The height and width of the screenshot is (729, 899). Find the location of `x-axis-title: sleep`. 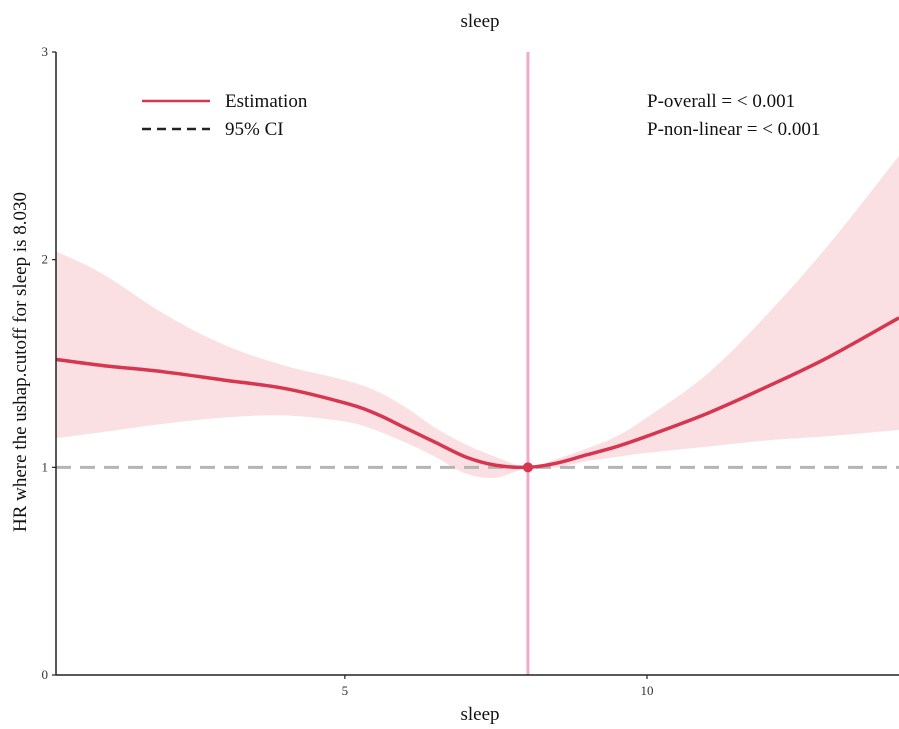

x-axis-title: sleep is located at coordinates (479, 714).